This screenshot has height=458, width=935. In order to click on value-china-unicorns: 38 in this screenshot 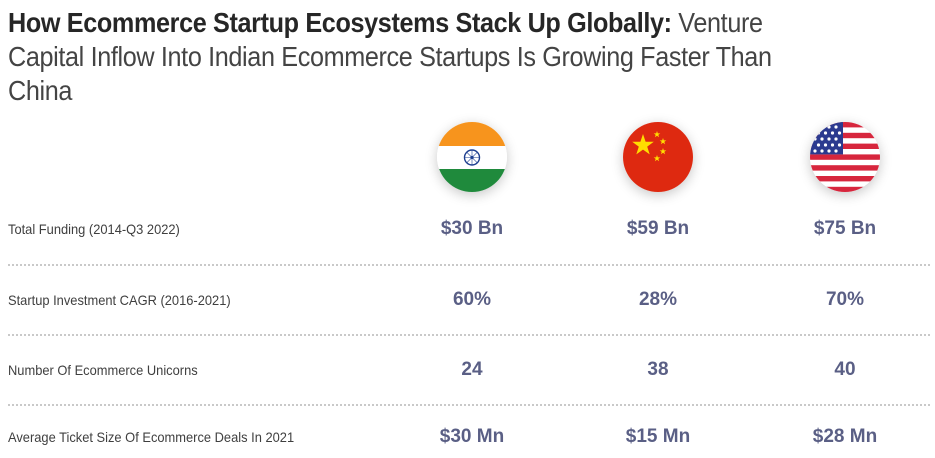, I will do `click(658, 369)`.